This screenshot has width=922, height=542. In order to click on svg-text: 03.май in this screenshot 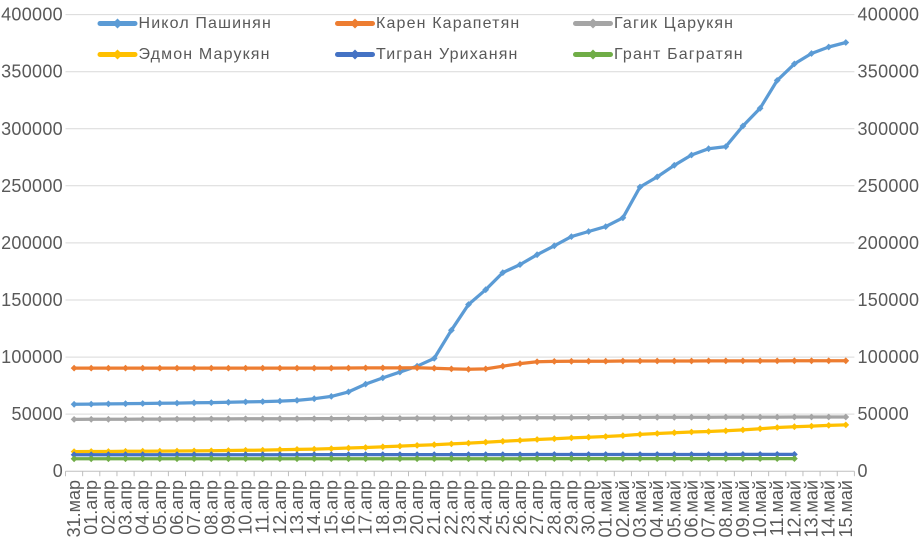, I will do `click(640, 508)`.